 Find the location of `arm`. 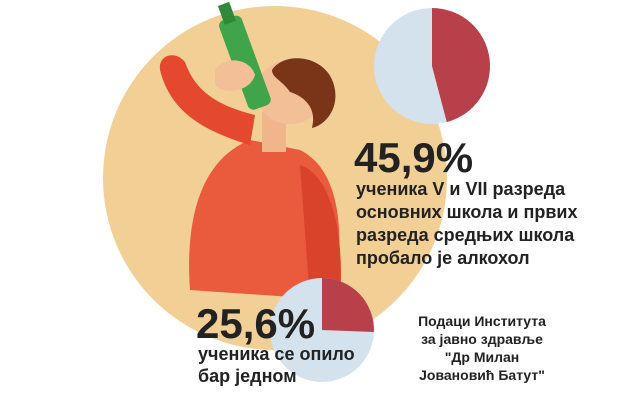

arm is located at coordinates (207, 100).